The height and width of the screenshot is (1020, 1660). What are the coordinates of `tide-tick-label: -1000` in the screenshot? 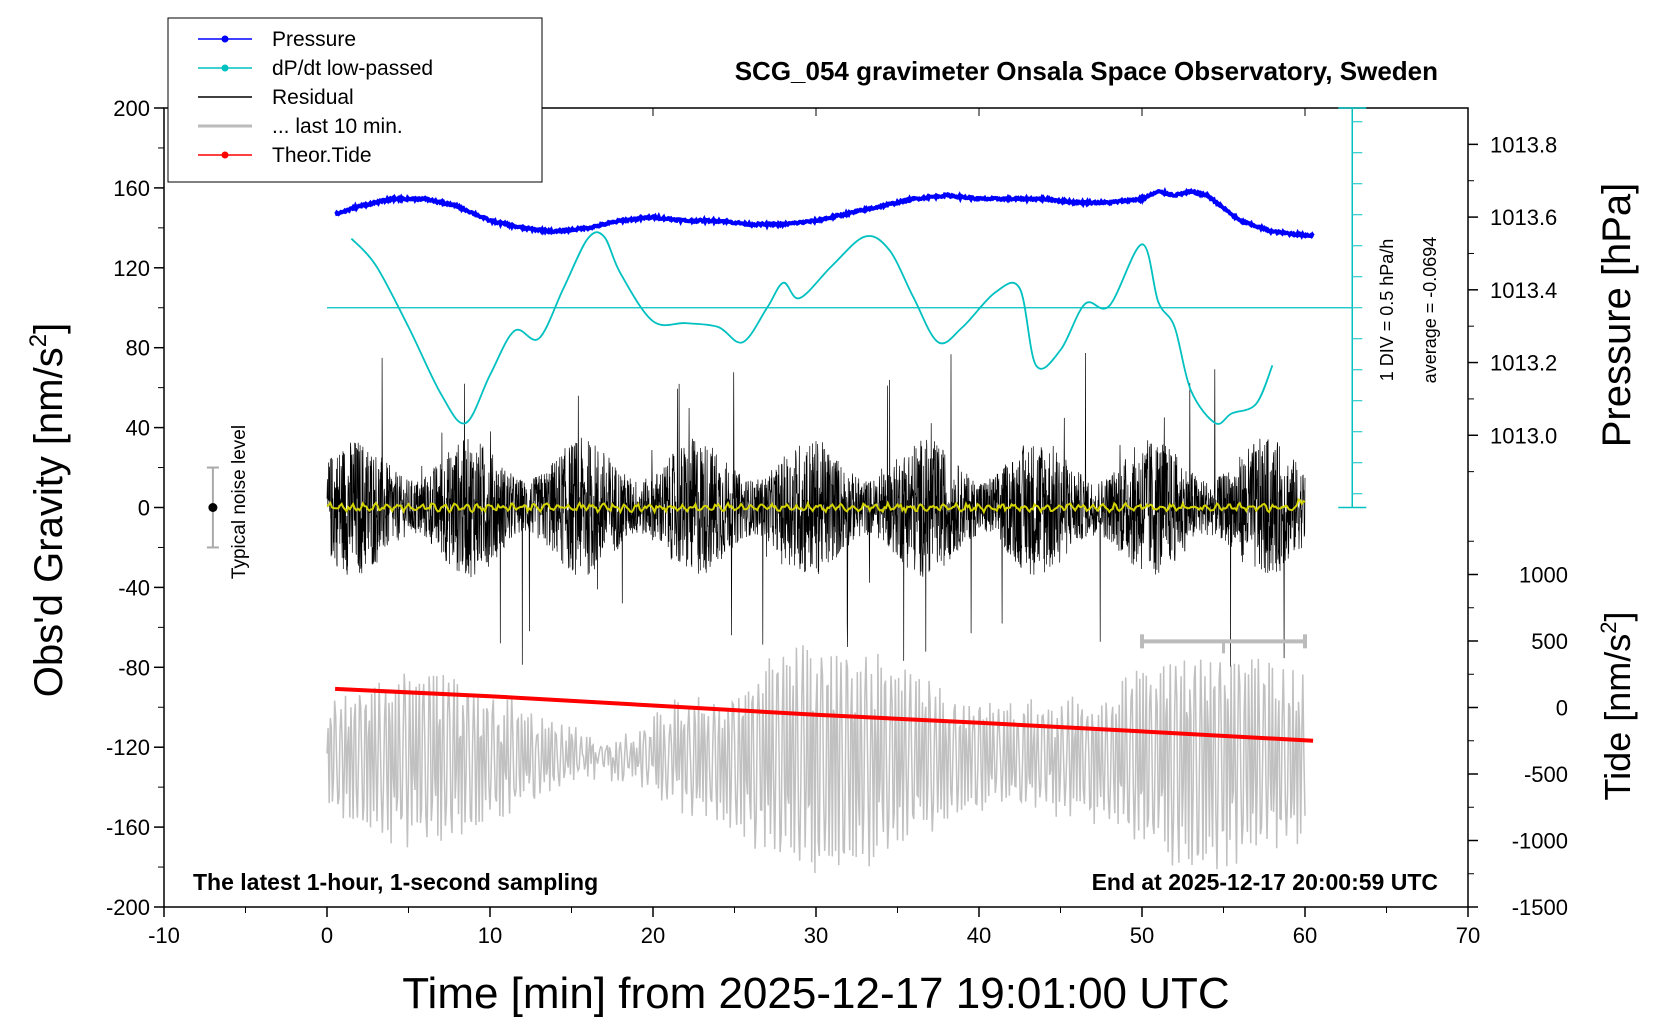 It's located at (1540, 841).